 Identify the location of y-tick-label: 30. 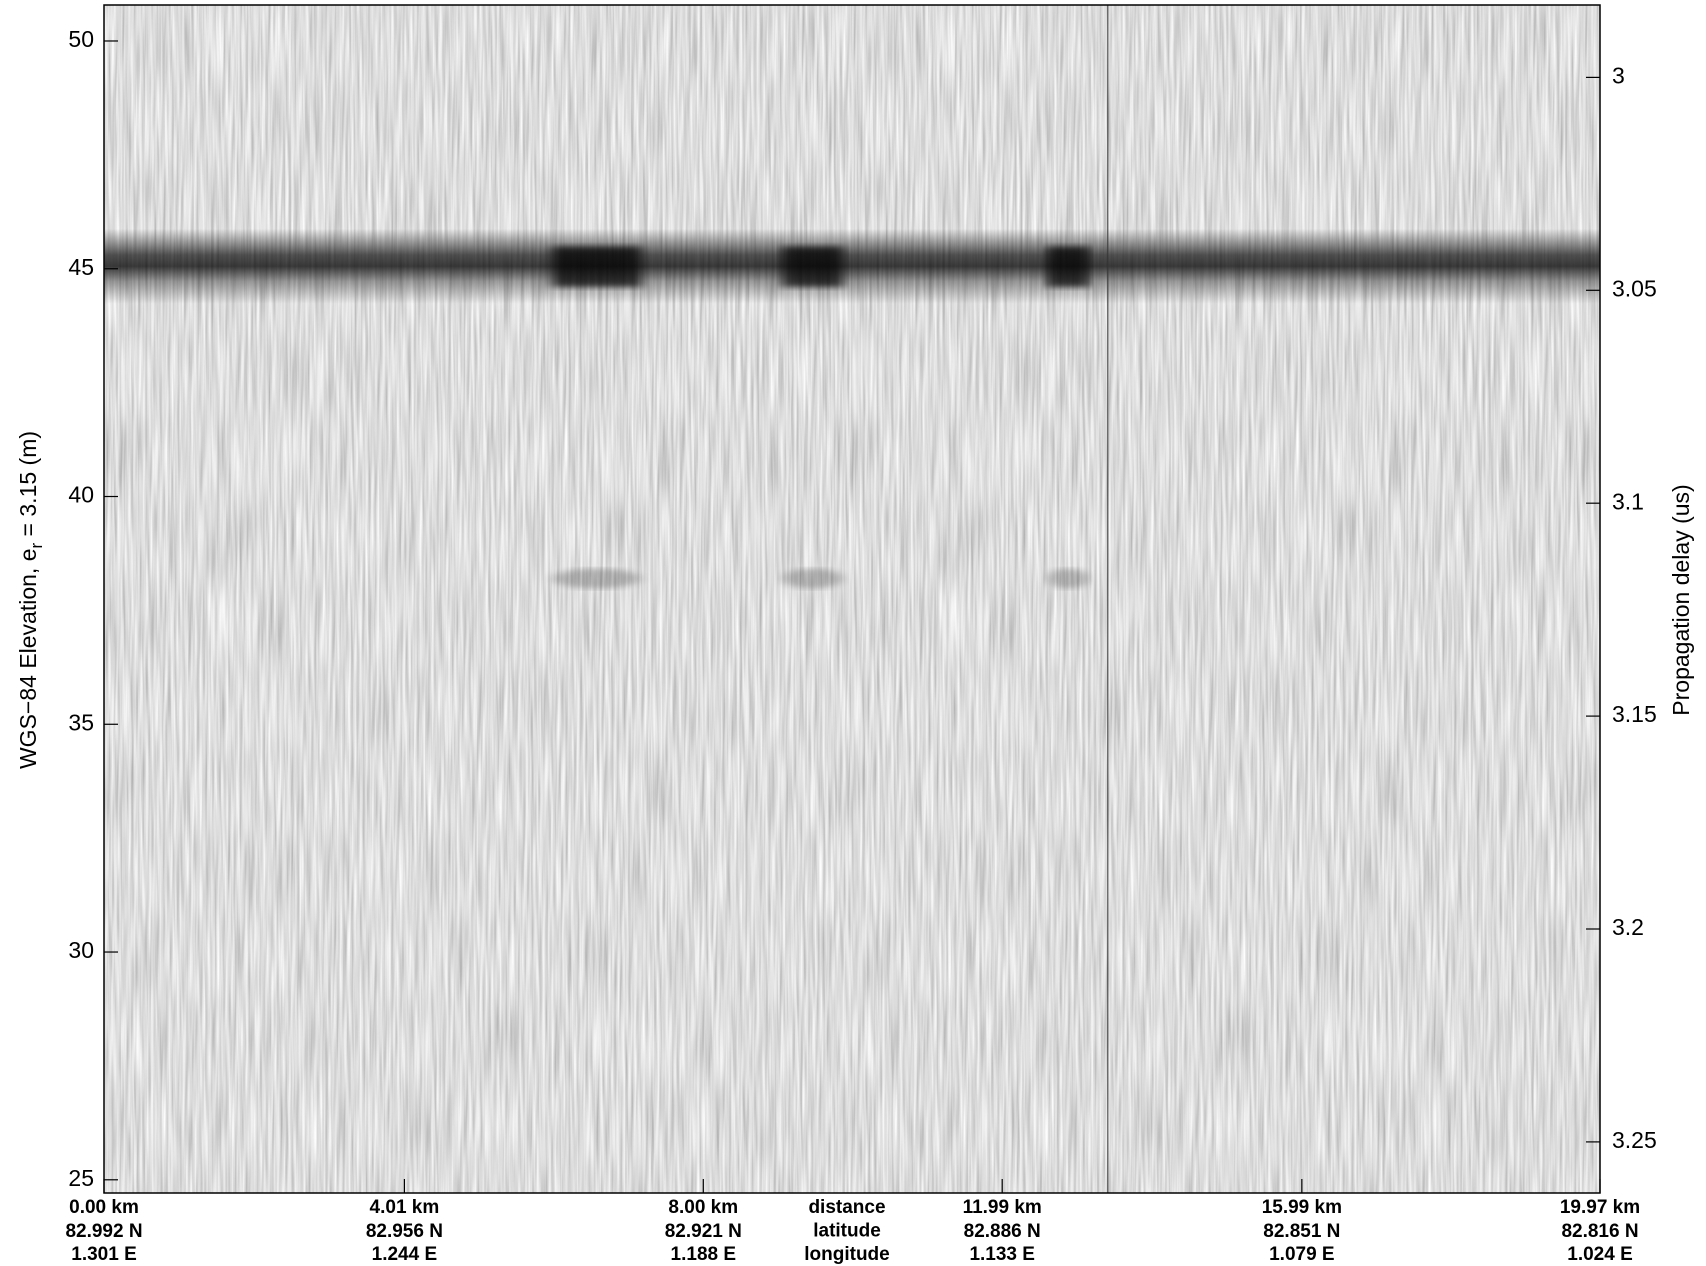
(81, 950).